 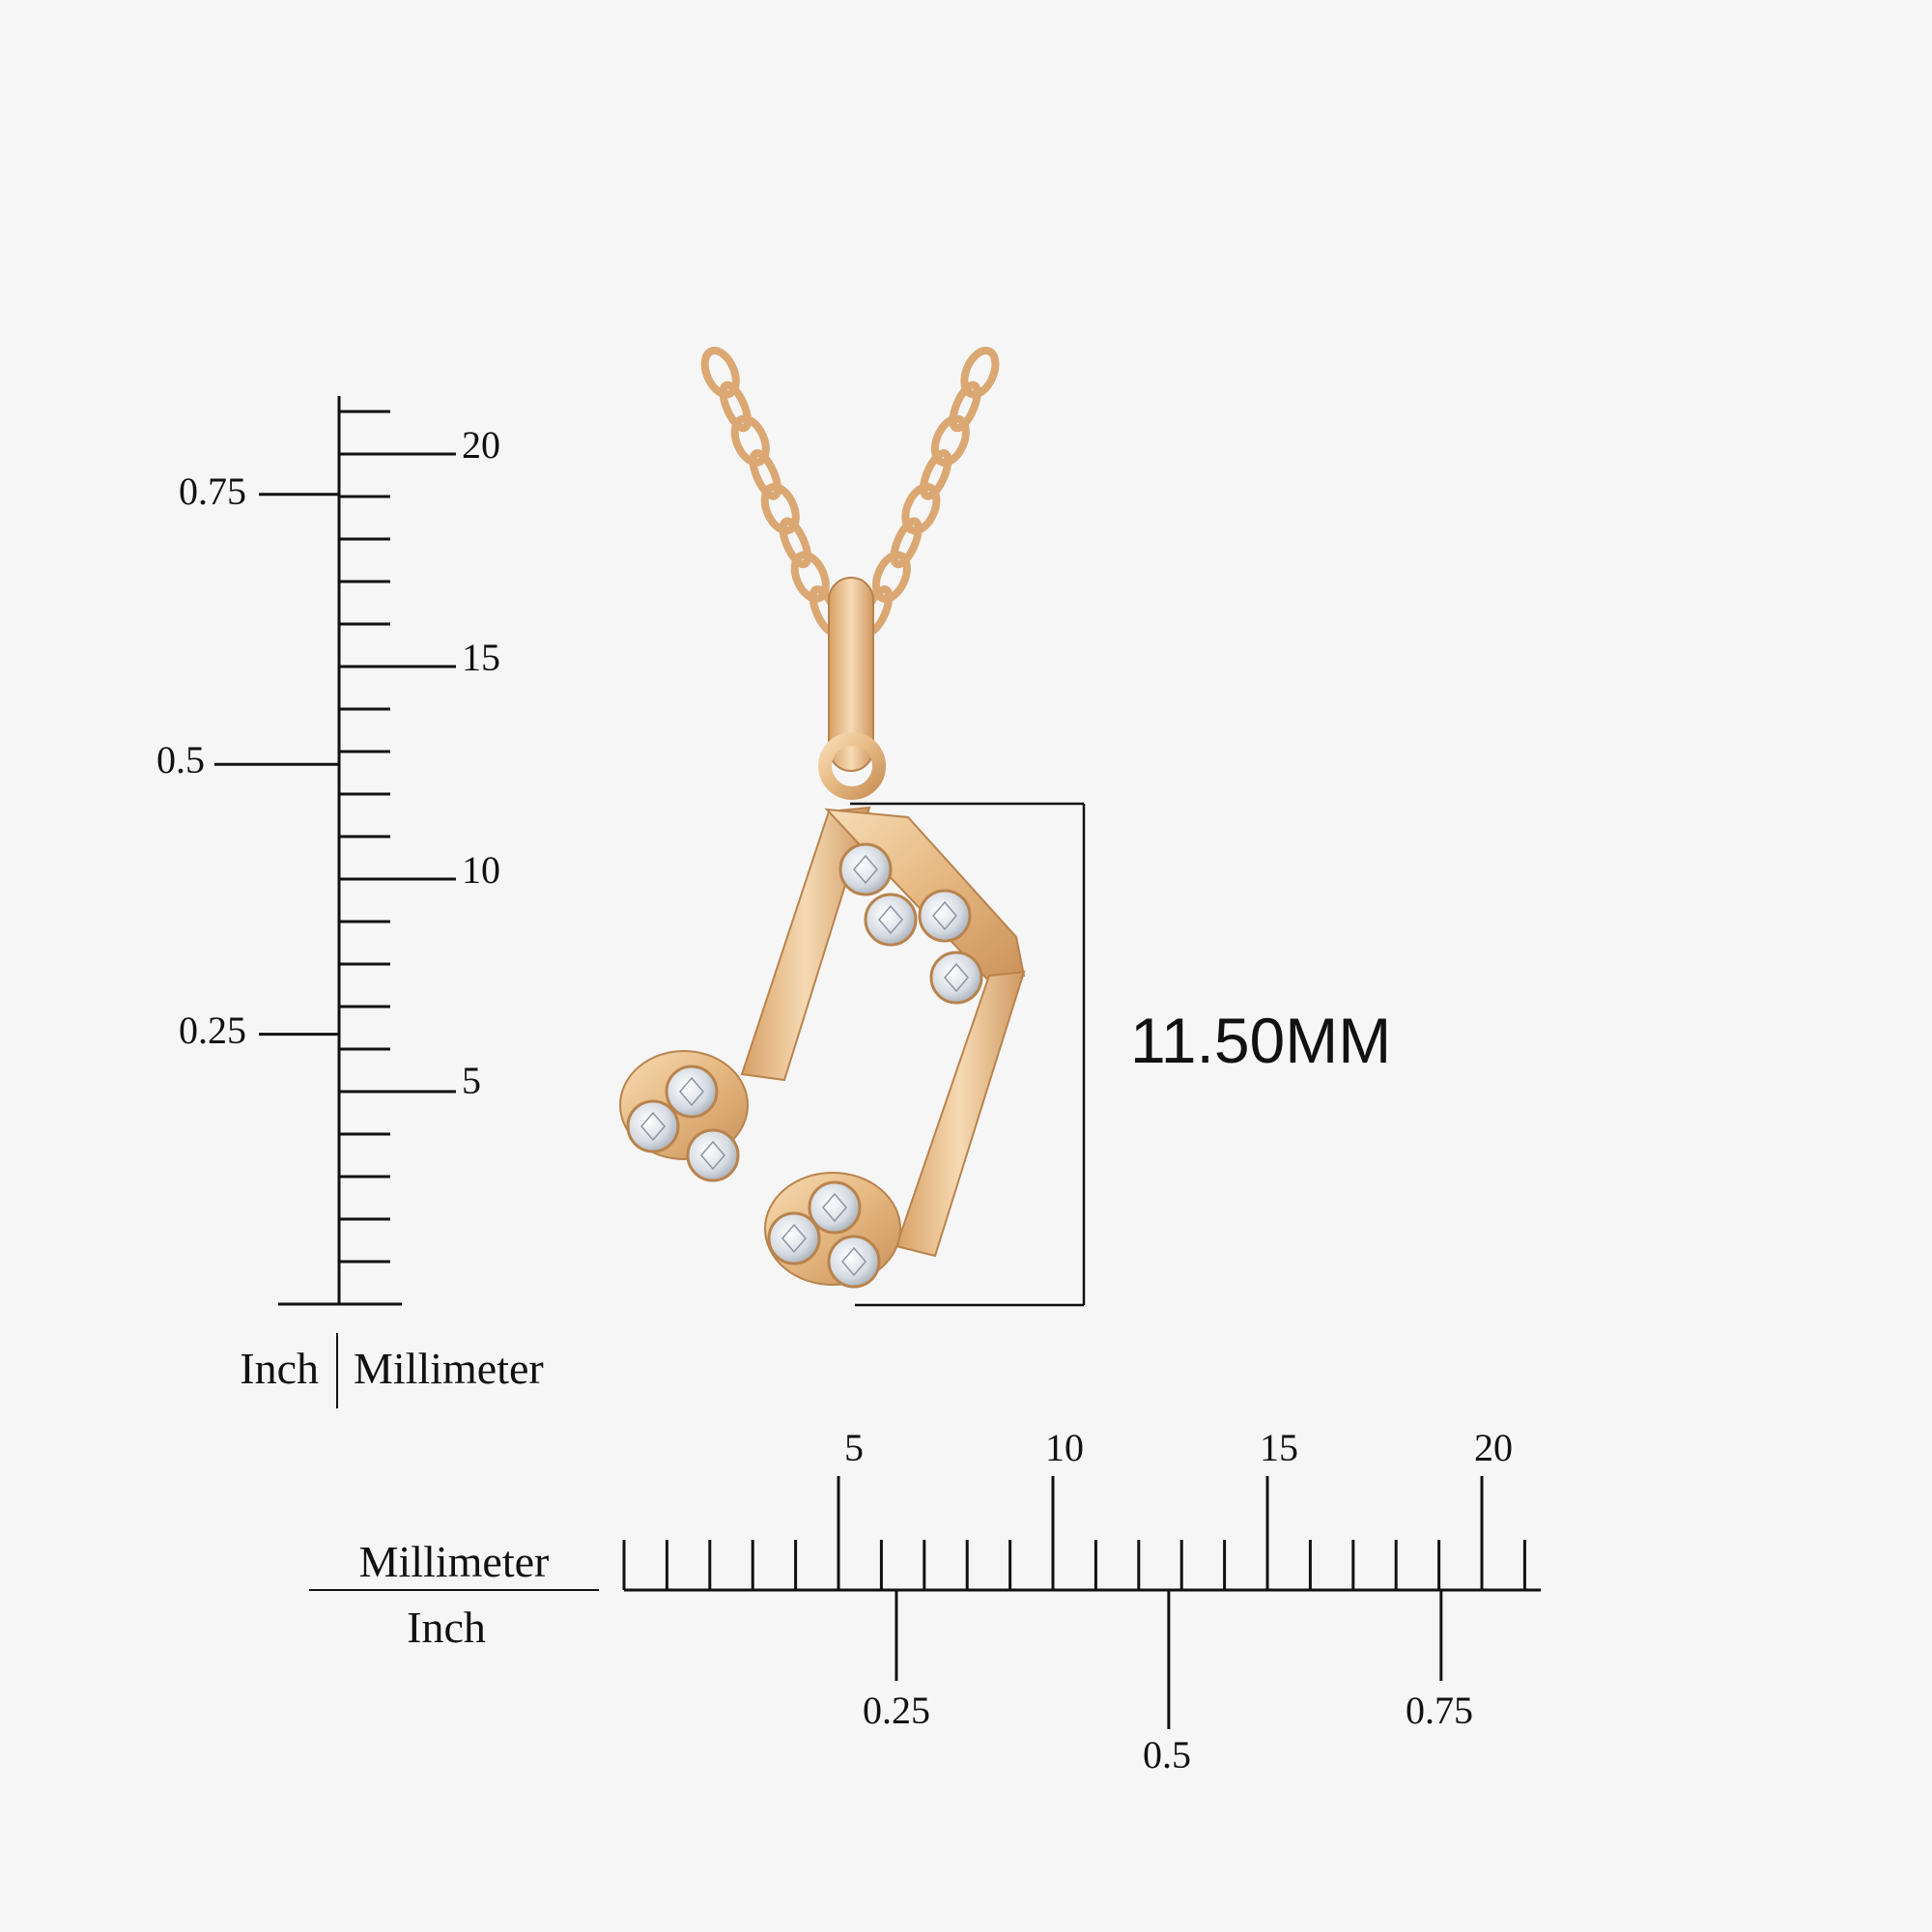 I want to click on h-mm-label-5: 5, so click(x=854, y=1447).